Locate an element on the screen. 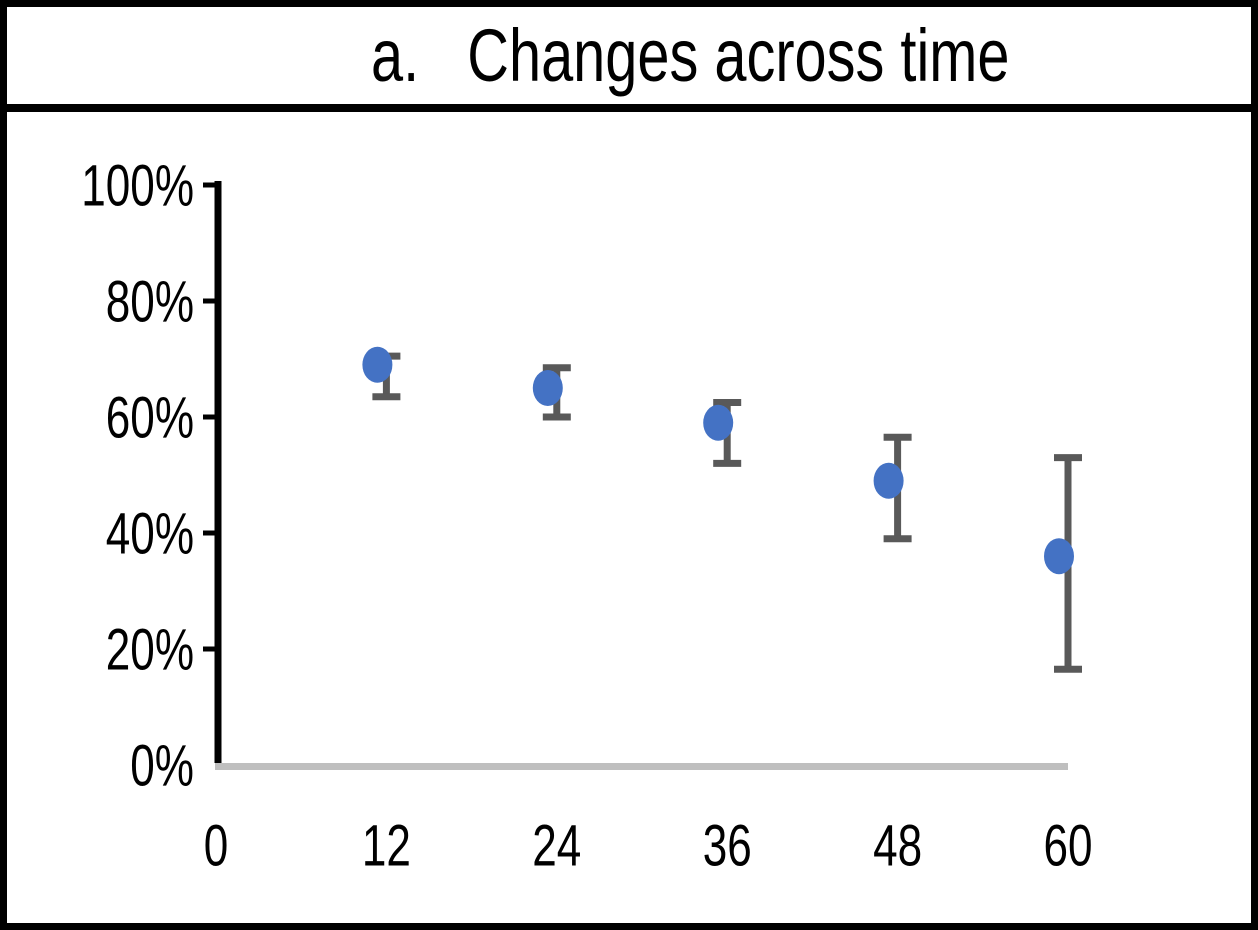  y-tick-label: 100% is located at coordinates (137, 184).